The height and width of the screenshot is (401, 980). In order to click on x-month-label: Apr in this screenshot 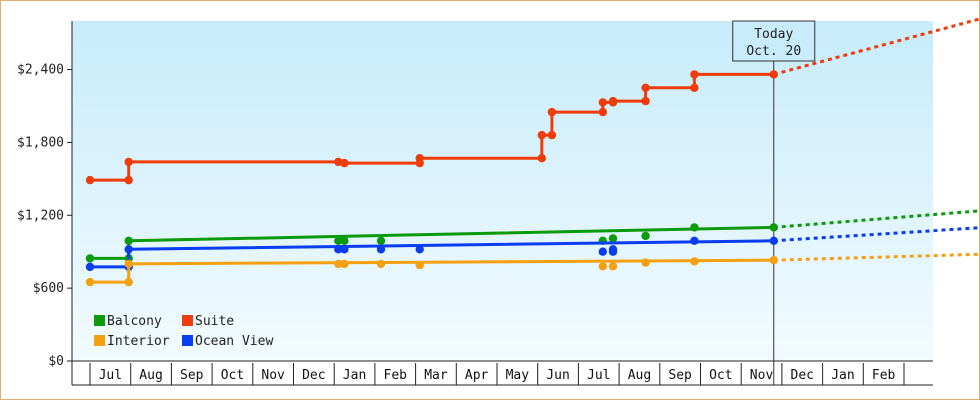, I will do `click(477, 375)`.